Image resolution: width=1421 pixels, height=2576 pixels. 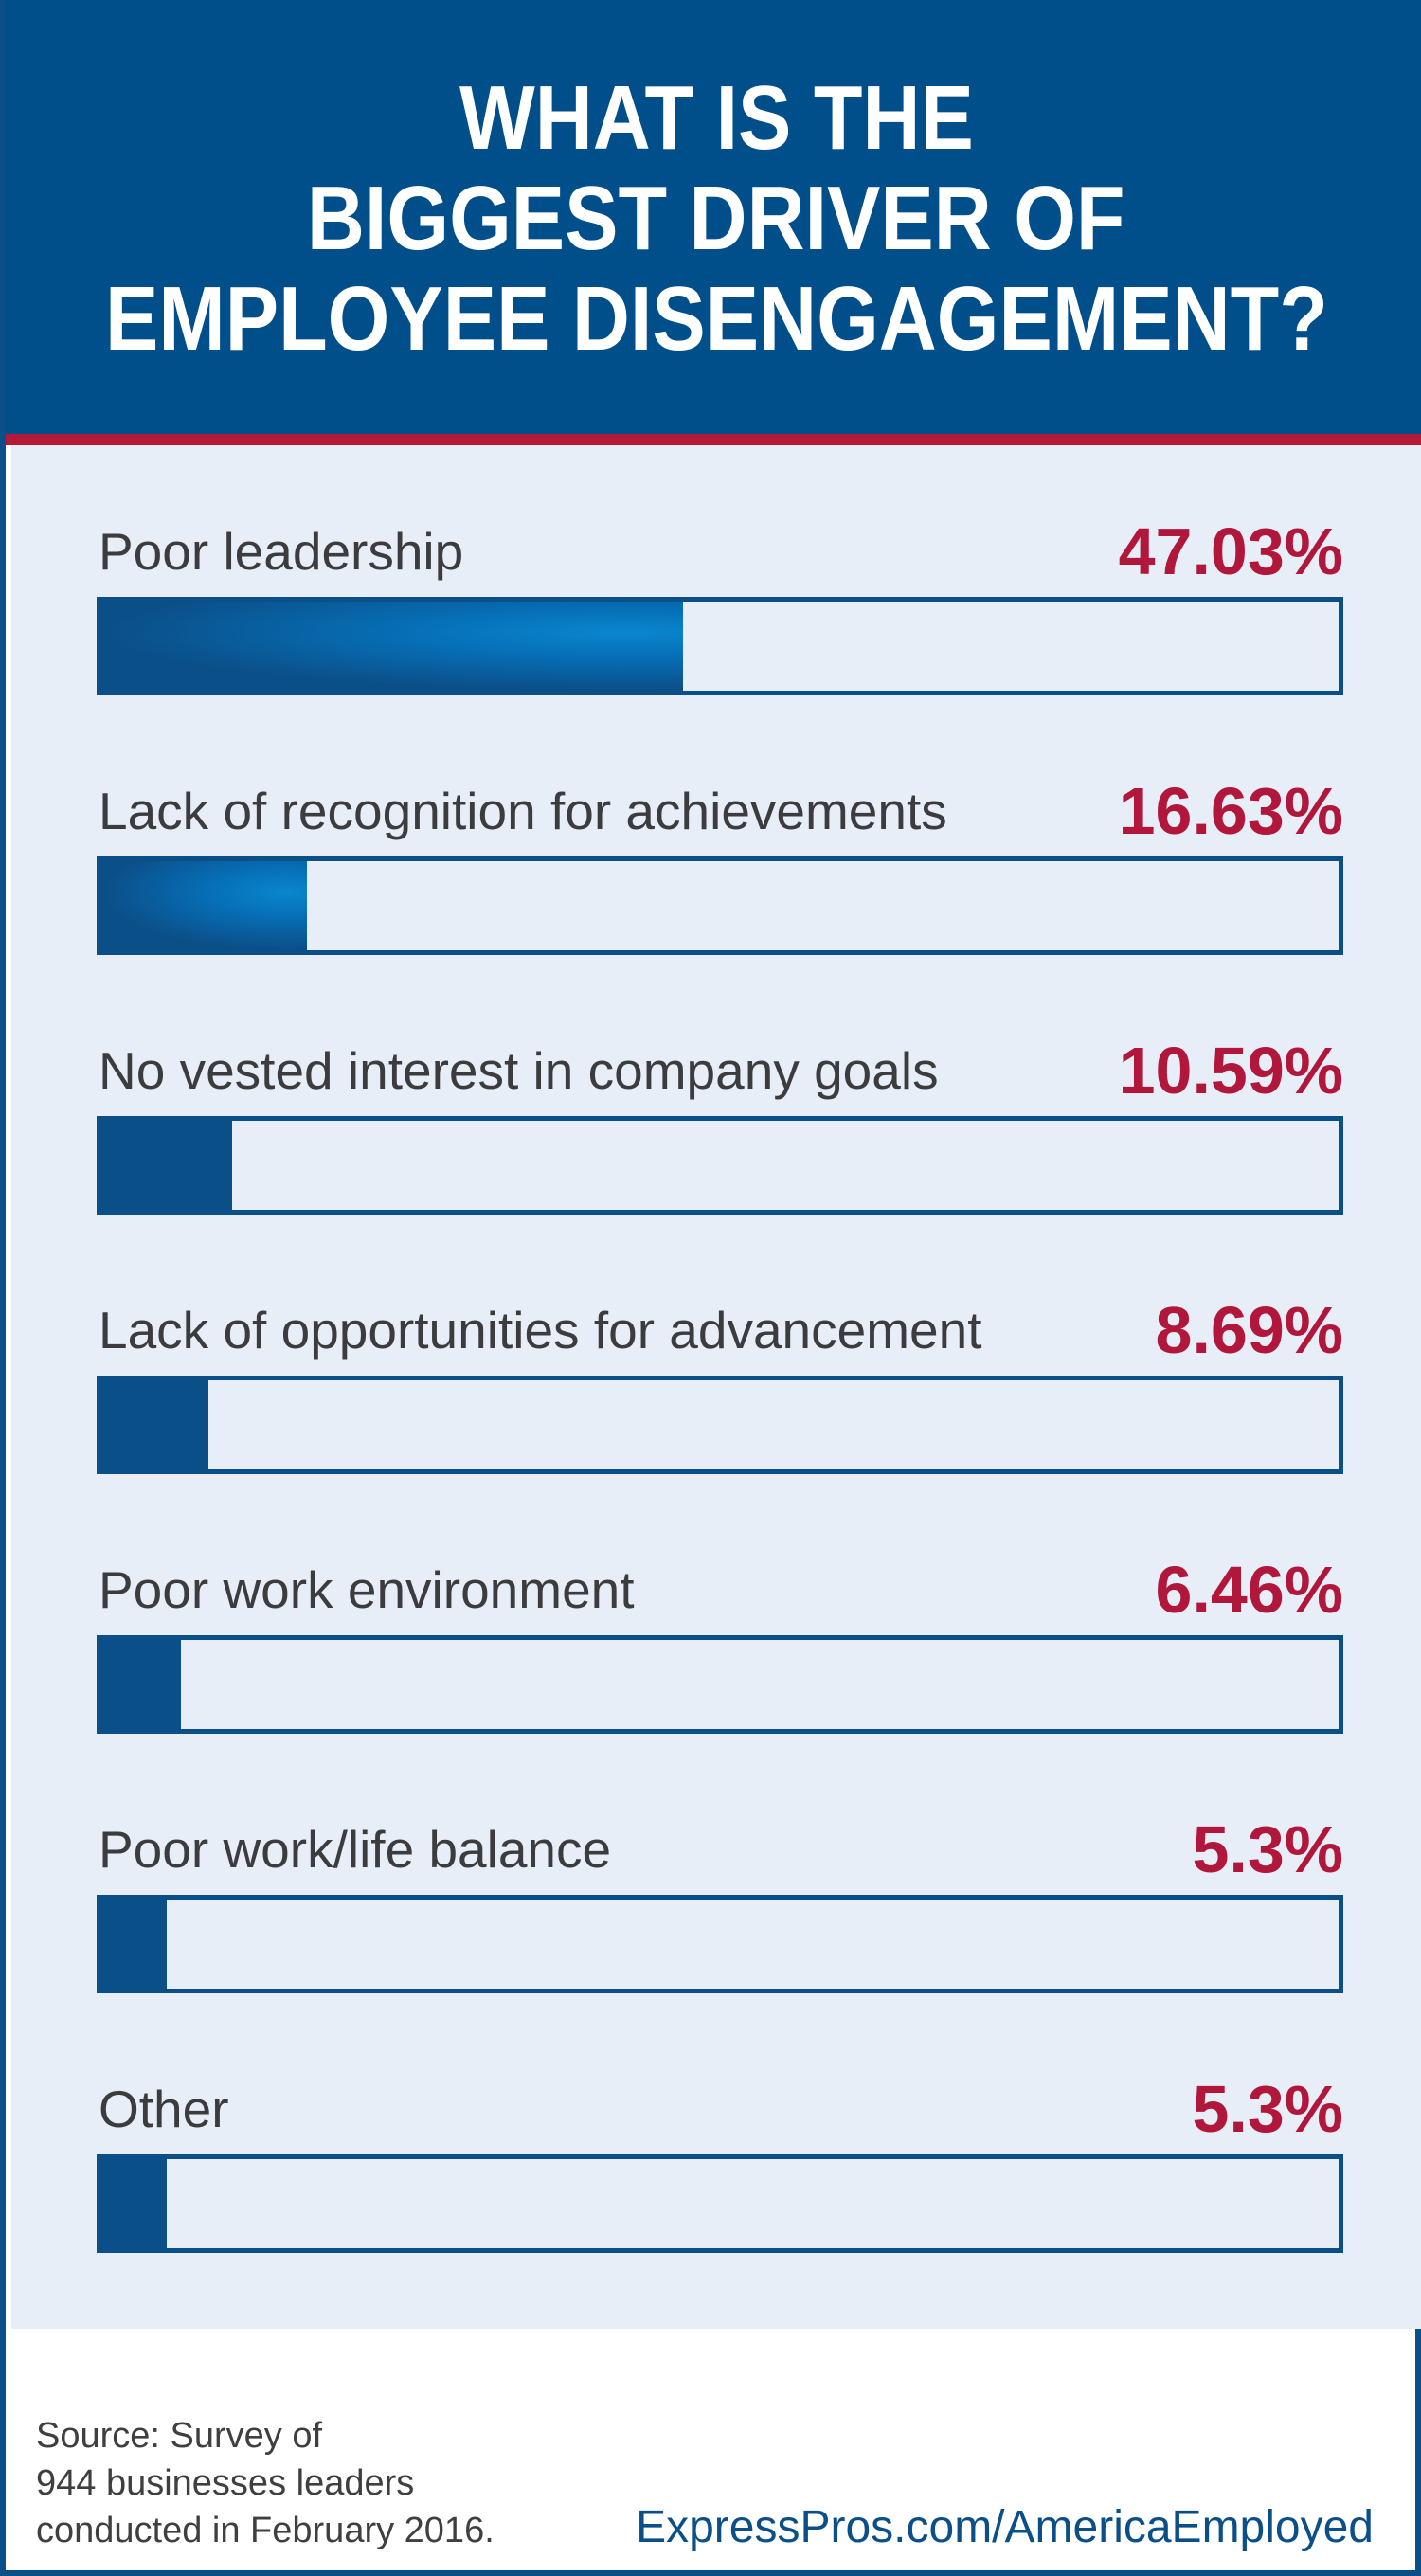 I want to click on bar-row: Other 5.3%, so click(x=717, y=2166).